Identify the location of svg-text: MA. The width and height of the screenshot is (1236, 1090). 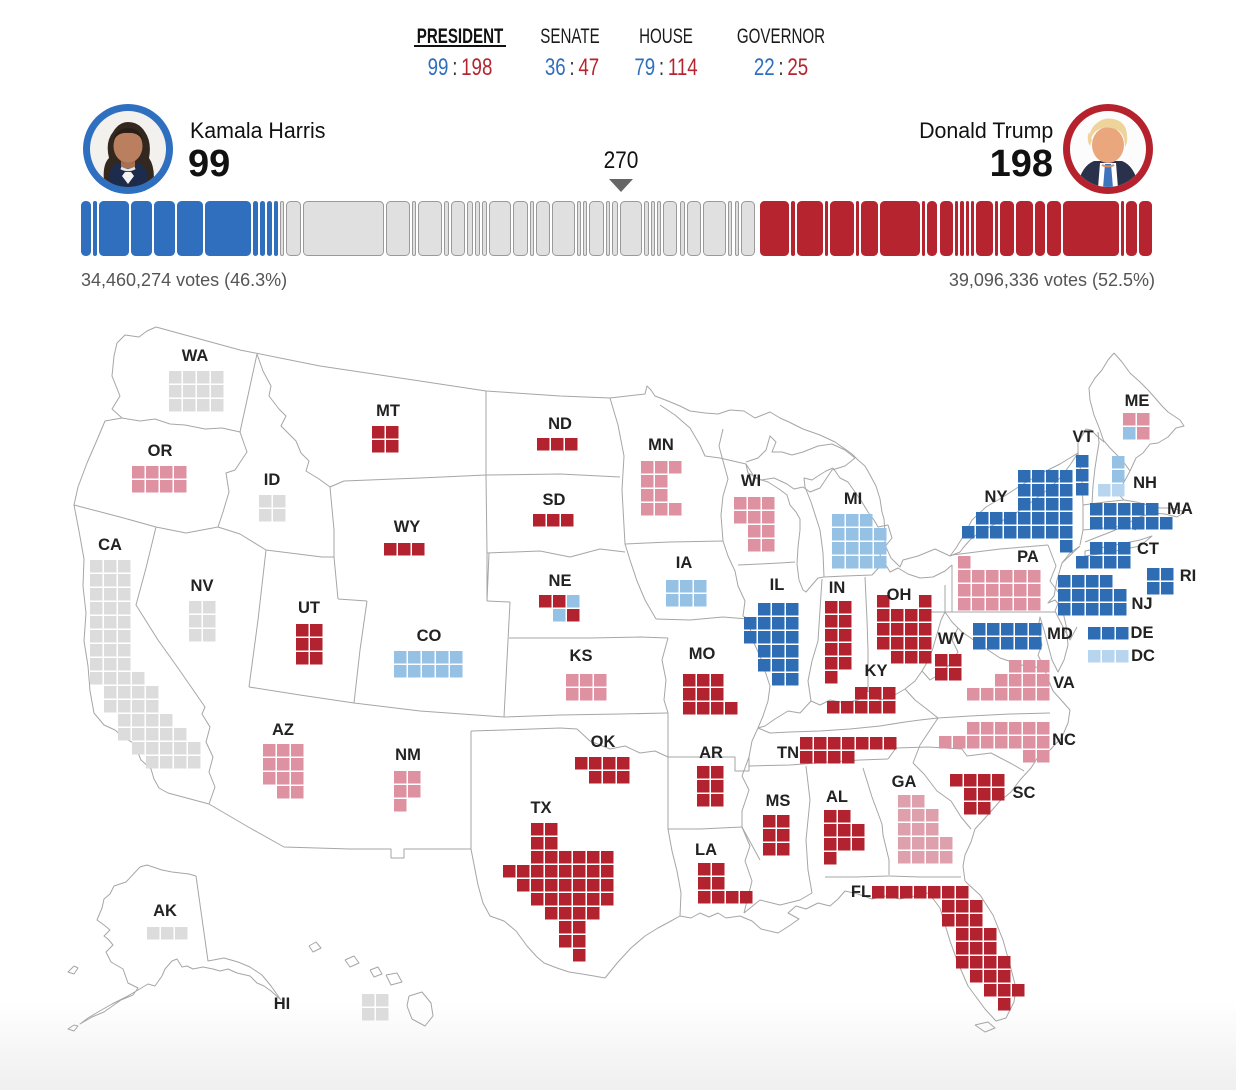
(1180, 509).